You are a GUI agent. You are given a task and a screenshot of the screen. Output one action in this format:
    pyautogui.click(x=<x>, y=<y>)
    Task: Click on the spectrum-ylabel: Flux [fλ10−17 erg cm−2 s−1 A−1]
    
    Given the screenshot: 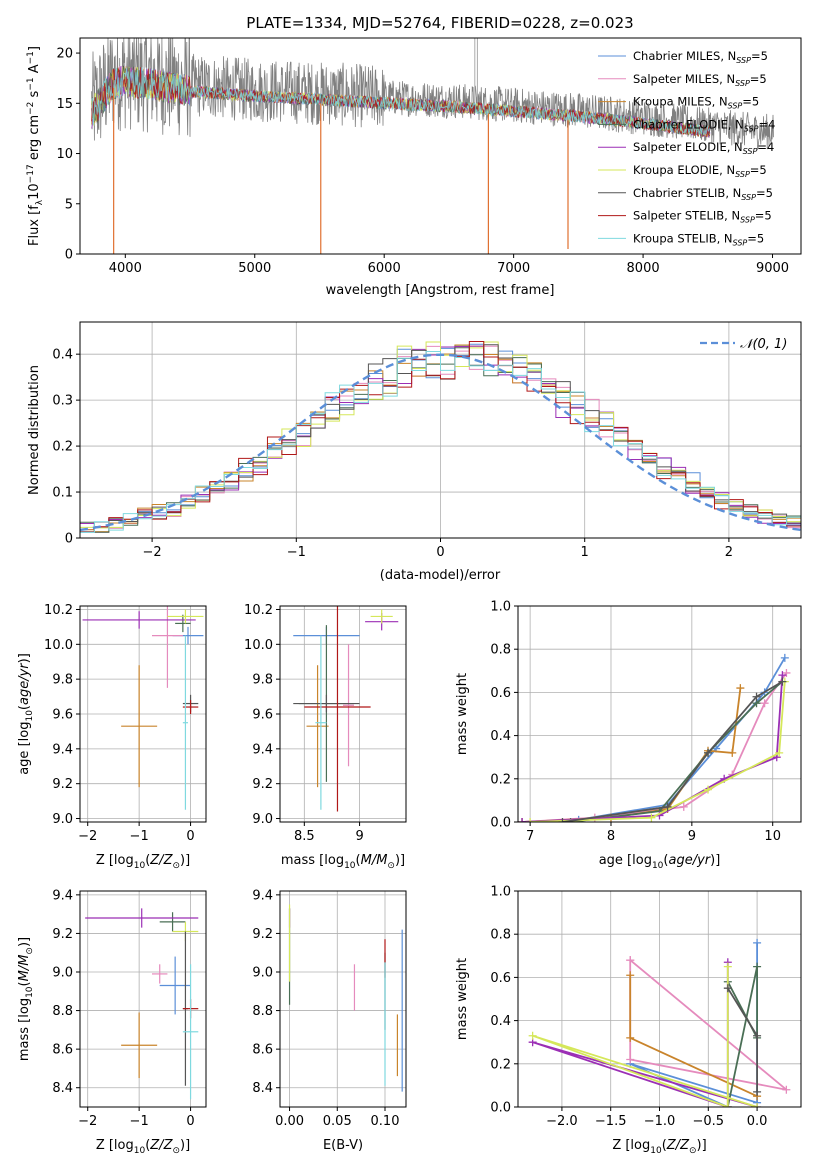 What is the action you would take?
    pyautogui.click(x=35, y=146)
    